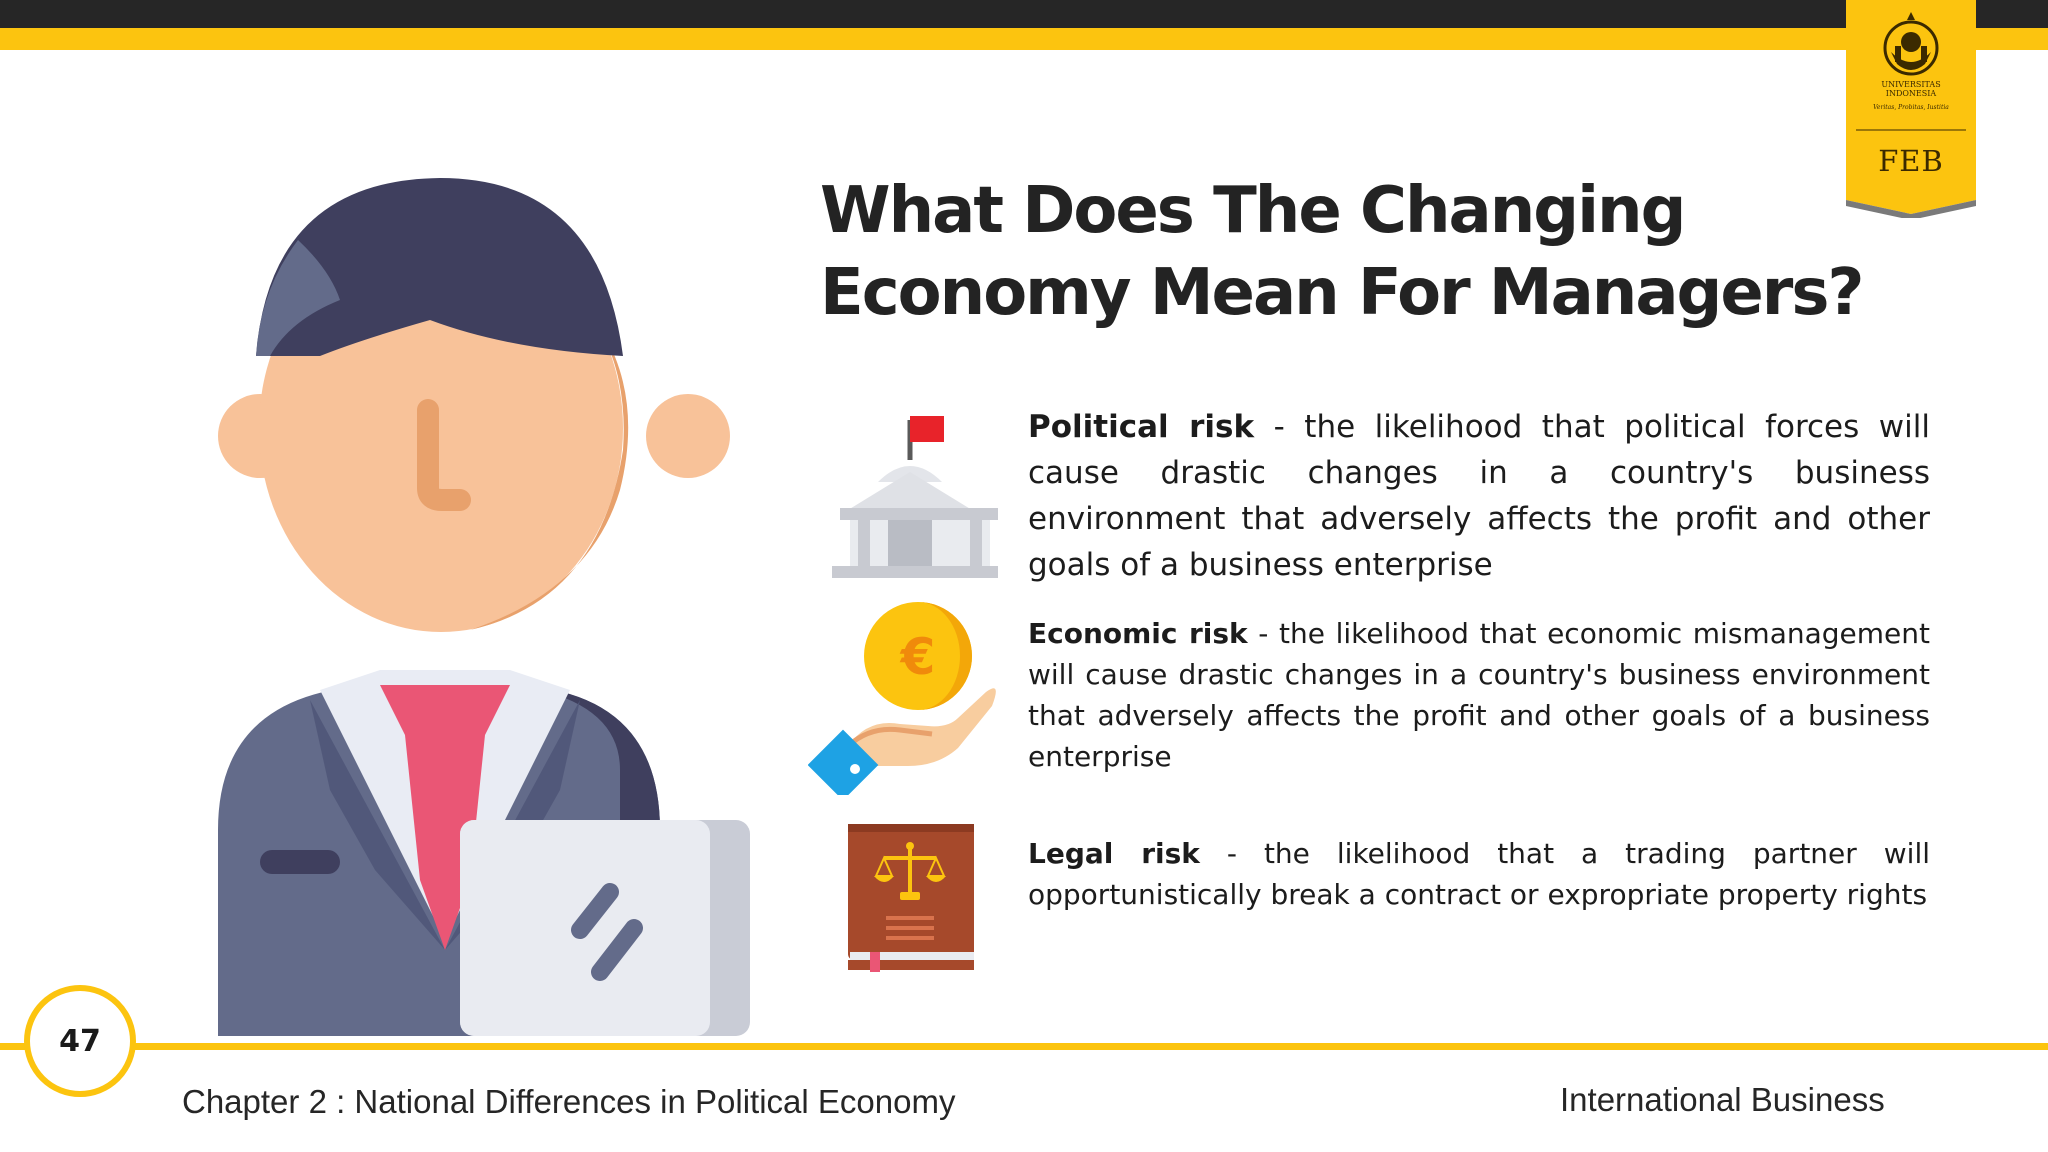 The height and width of the screenshot is (1152, 2048). Describe the element at coordinates (1141, 427) in the screenshot. I see `political-risk-term: Political risk` at that location.